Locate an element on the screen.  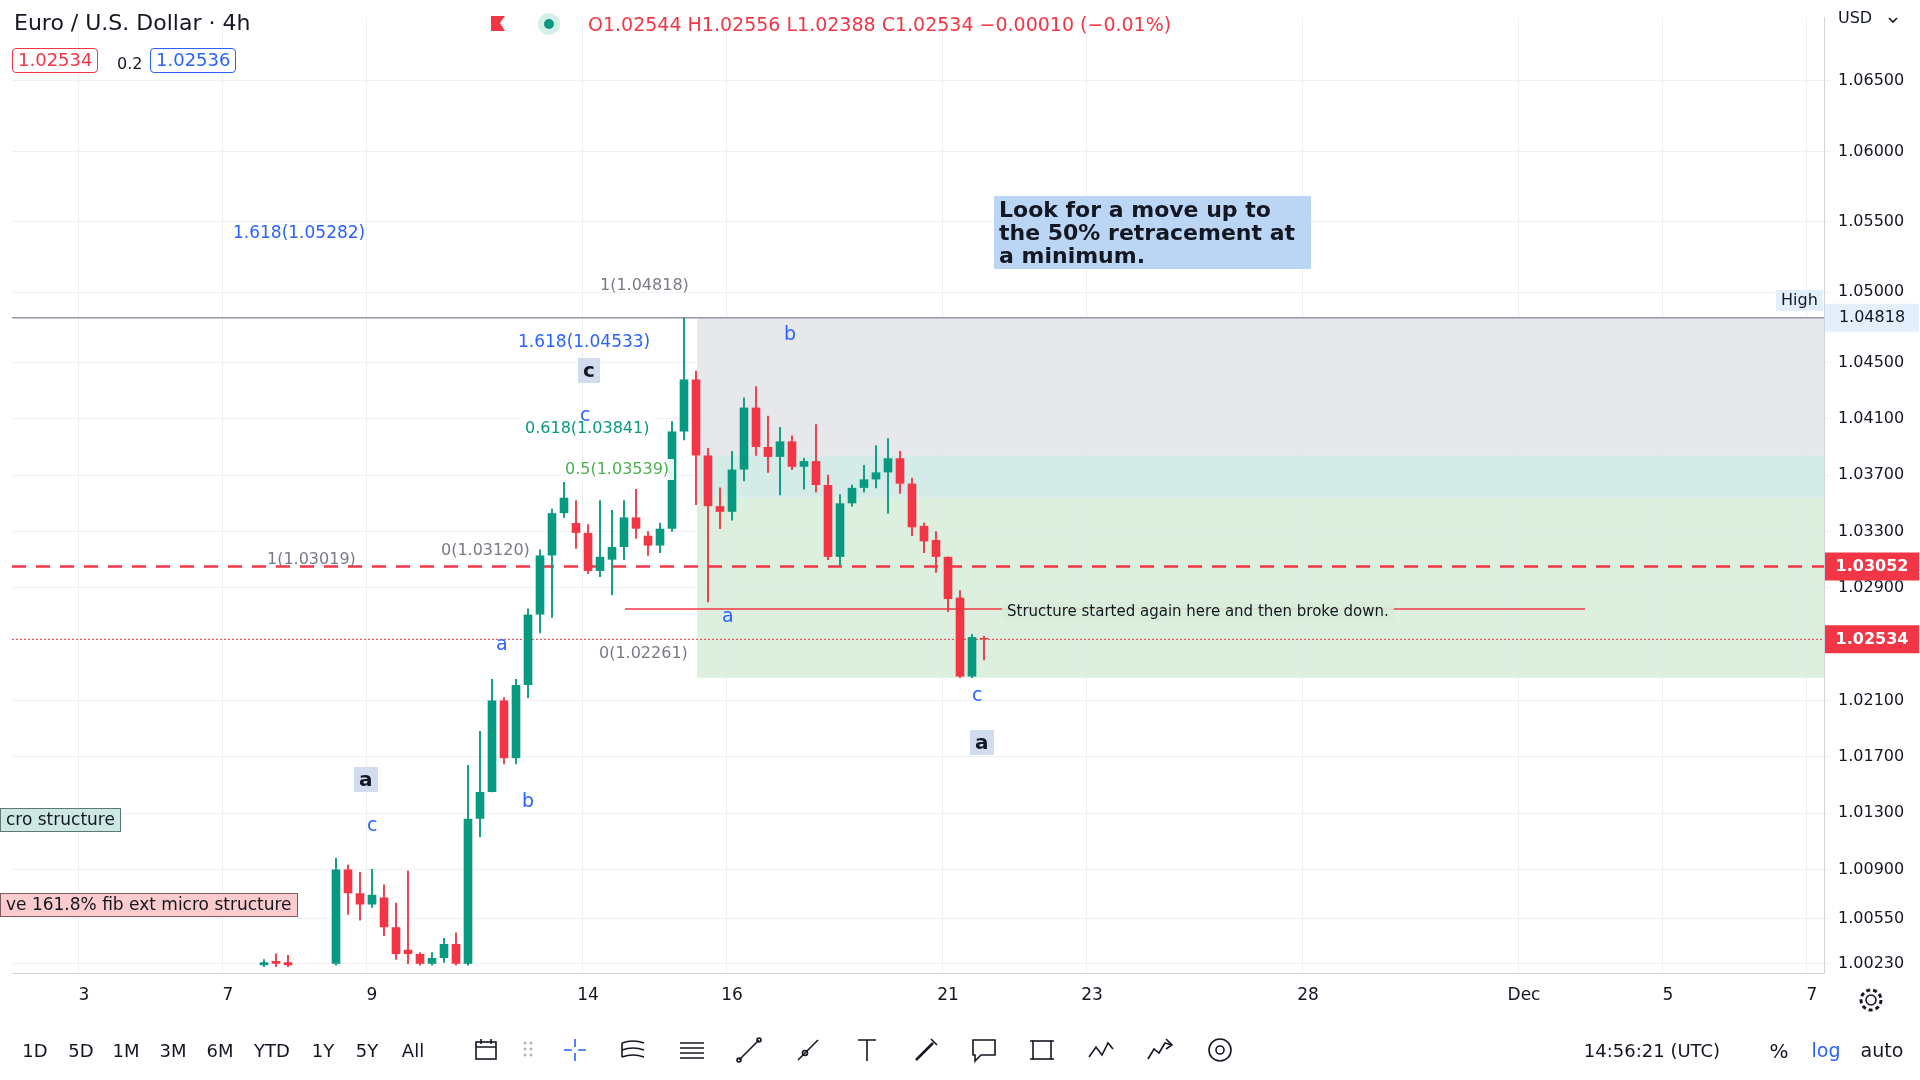
text: log is located at coordinates (1826, 1050).